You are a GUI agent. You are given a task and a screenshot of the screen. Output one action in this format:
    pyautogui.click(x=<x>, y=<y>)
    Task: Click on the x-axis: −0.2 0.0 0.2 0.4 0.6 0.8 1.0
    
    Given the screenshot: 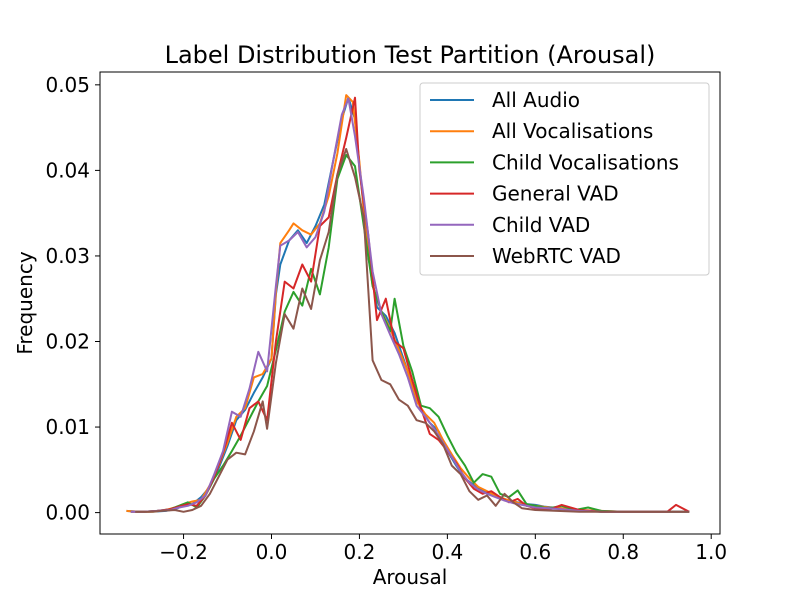 What is the action you would take?
    pyautogui.click(x=443, y=549)
    